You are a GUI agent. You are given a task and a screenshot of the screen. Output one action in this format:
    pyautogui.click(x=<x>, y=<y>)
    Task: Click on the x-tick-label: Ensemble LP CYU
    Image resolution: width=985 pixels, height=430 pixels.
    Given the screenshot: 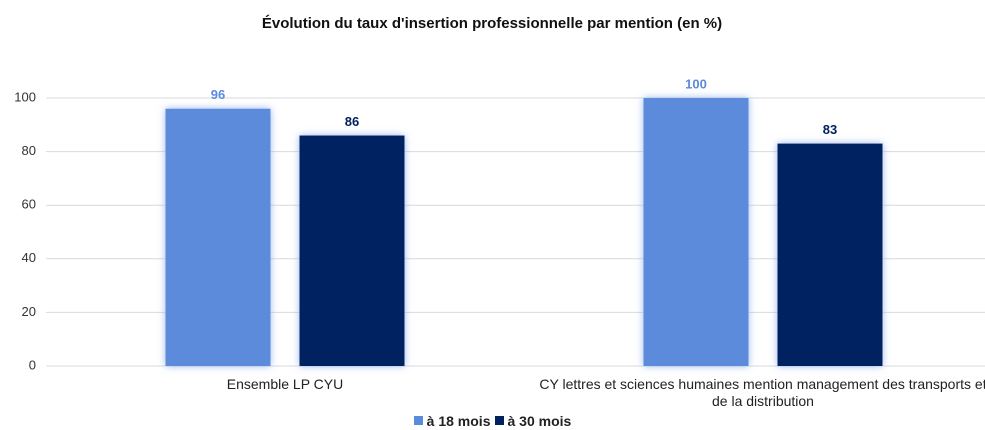 What is the action you would take?
    pyautogui.click(x=285, y=384)
    